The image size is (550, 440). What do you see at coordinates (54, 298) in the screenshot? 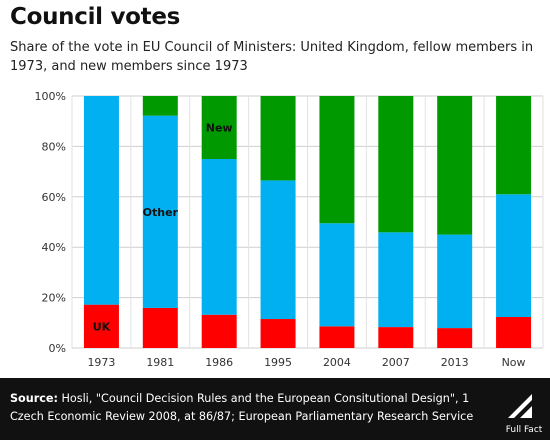
I see `y-tick-label: 20%` at bounding box center [54, 298].